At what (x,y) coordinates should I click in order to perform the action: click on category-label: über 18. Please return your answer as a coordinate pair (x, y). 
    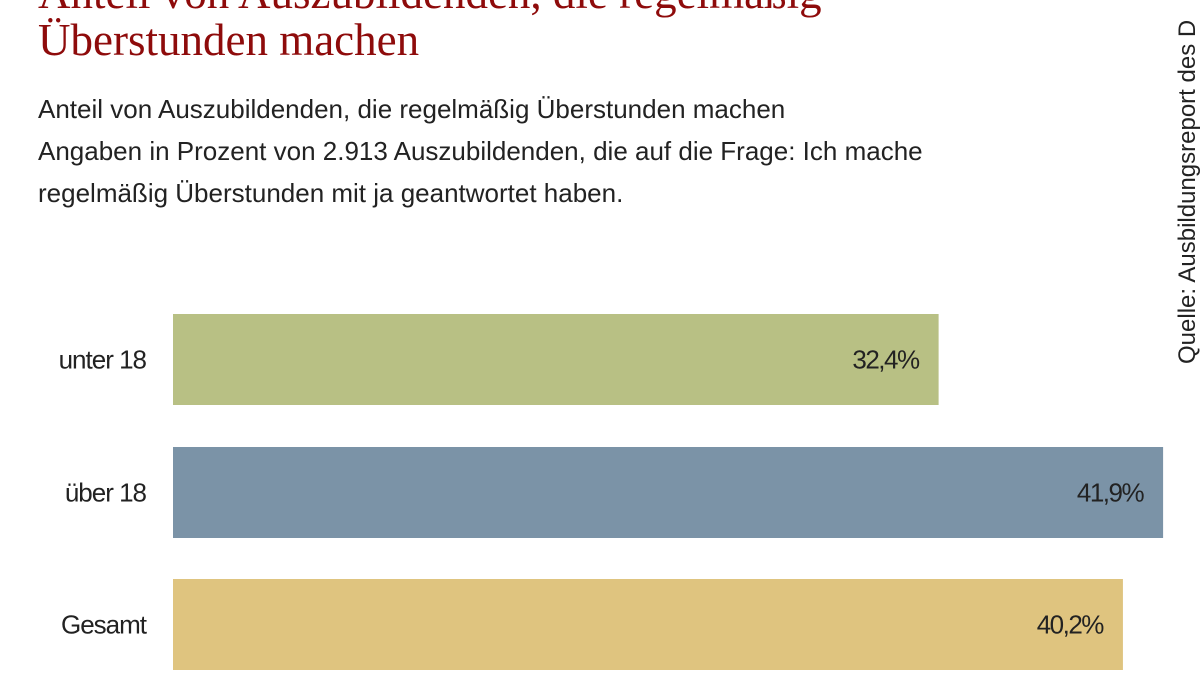
    Looking at the image, I should click on (106, 493).